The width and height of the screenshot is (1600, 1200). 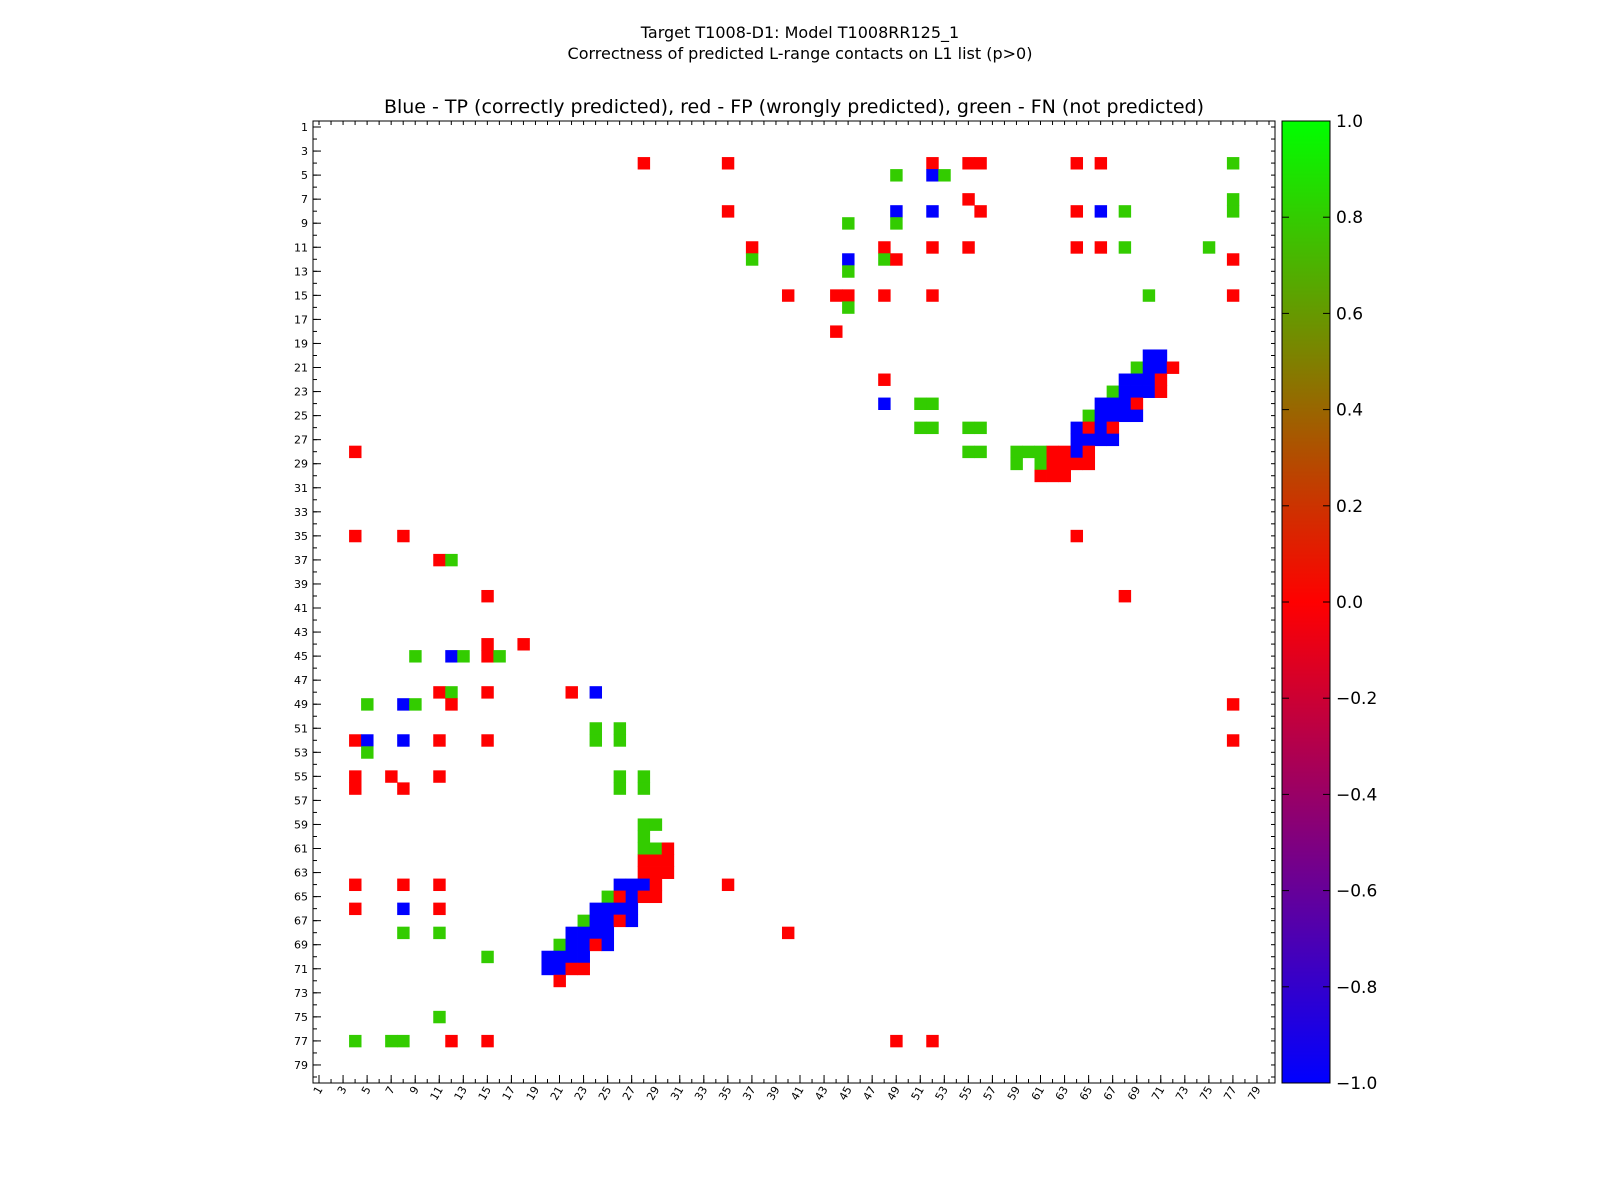 I want to click on x-tick-label: 45, so click(x=845, y=1093).